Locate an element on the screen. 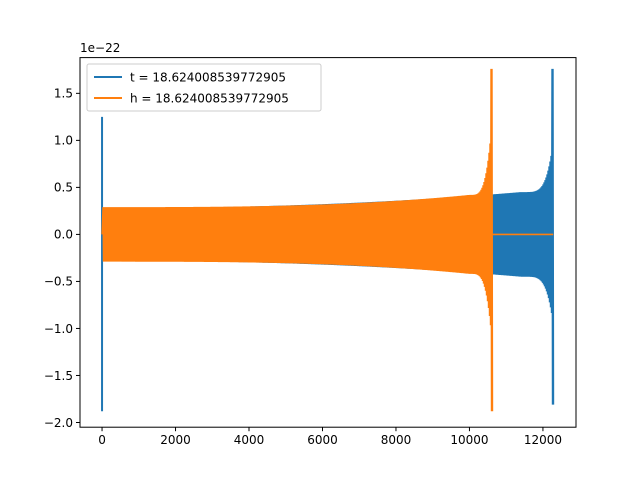  legend-box is located at coordinates (204, 87).